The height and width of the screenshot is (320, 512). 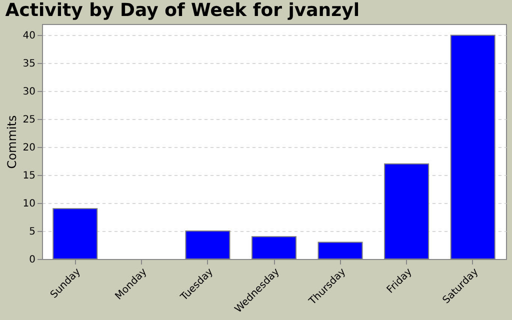 I want to click on y-tick-label: 25, so click(x=29, y=120).